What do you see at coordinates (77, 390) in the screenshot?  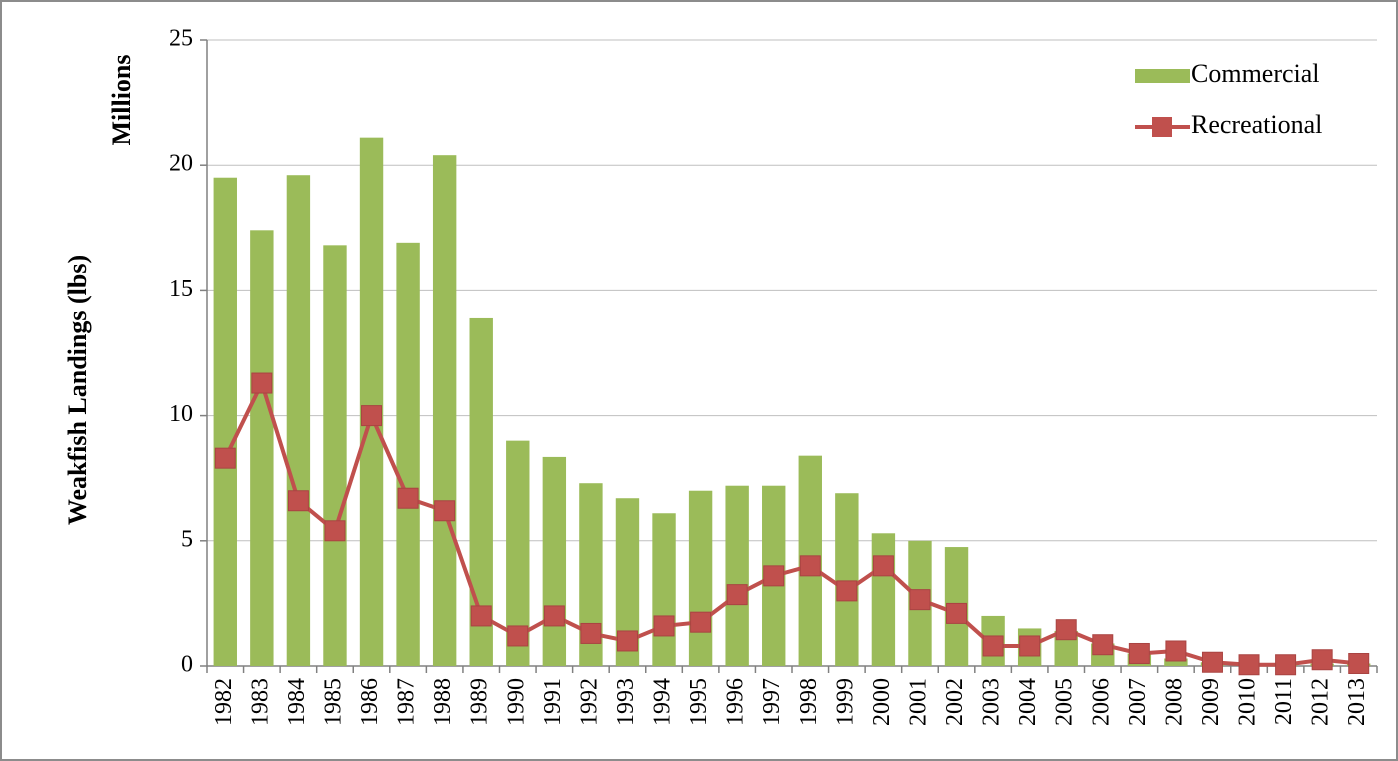 I see `y-axis-title: Weakfish Landings (lbs)` at bounding box center [77, 390].